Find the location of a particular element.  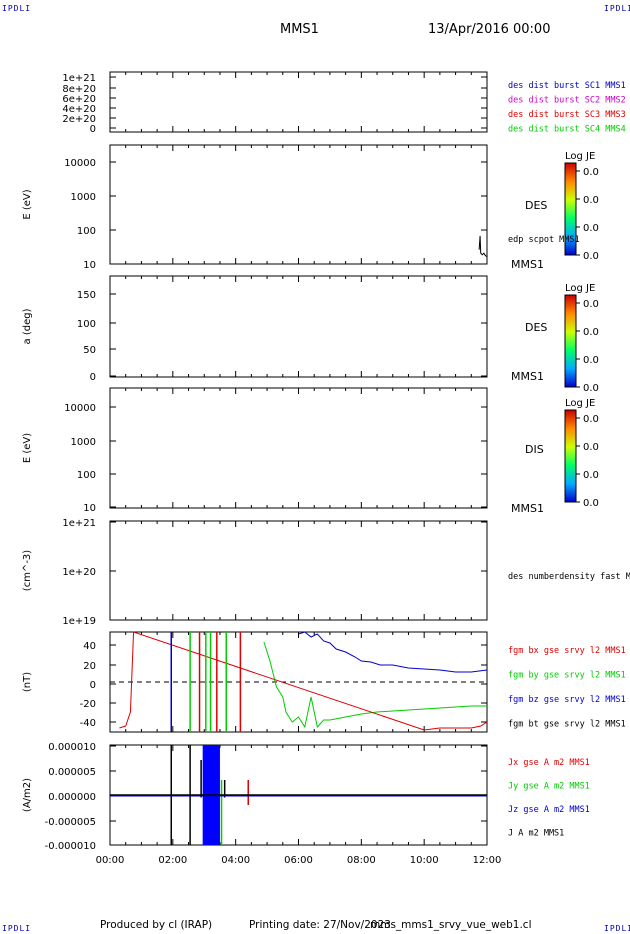

panel-current is located at coordinates (298, 795).